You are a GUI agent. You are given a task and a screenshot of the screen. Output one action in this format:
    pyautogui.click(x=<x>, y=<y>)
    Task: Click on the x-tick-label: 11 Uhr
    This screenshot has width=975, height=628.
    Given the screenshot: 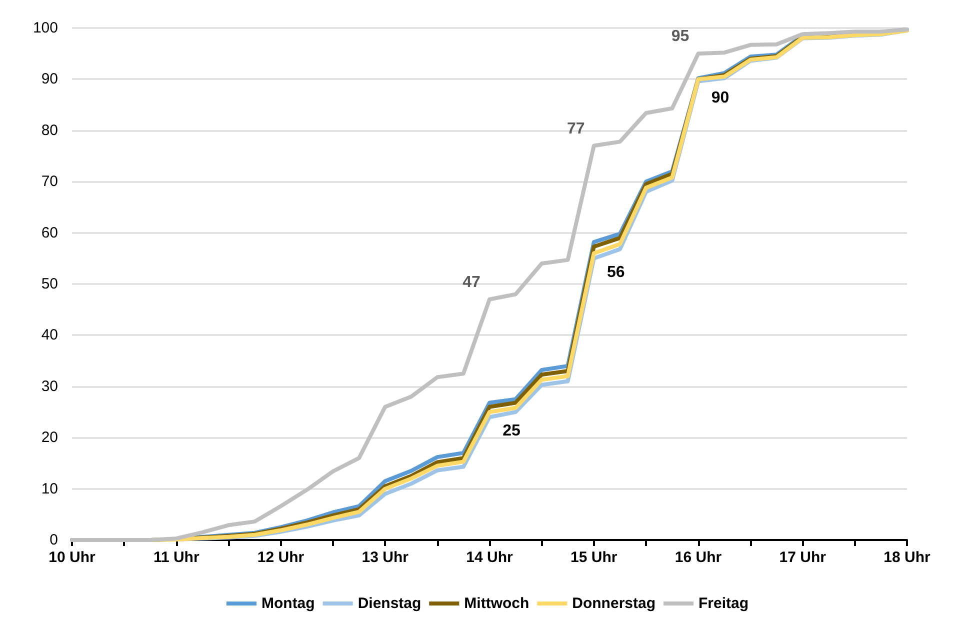 What is the action you would take?
    pyautogui.click(x=176, y=557)
    